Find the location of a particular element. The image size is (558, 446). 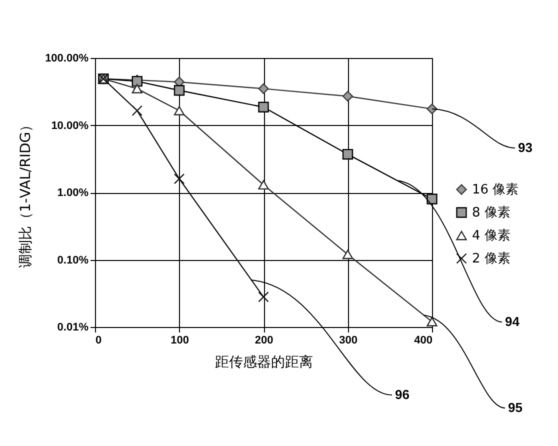

legend-label: 2 像素 is located at coordinates (491, 259).